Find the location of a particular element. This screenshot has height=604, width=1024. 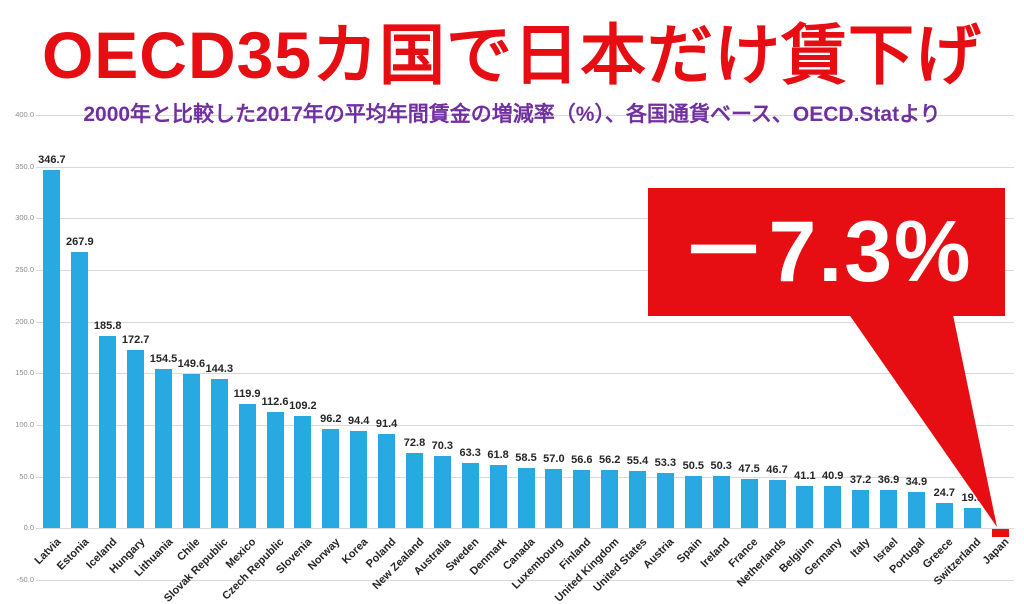

bar-value-label: 63.3 is located at coordinates (470, 452).